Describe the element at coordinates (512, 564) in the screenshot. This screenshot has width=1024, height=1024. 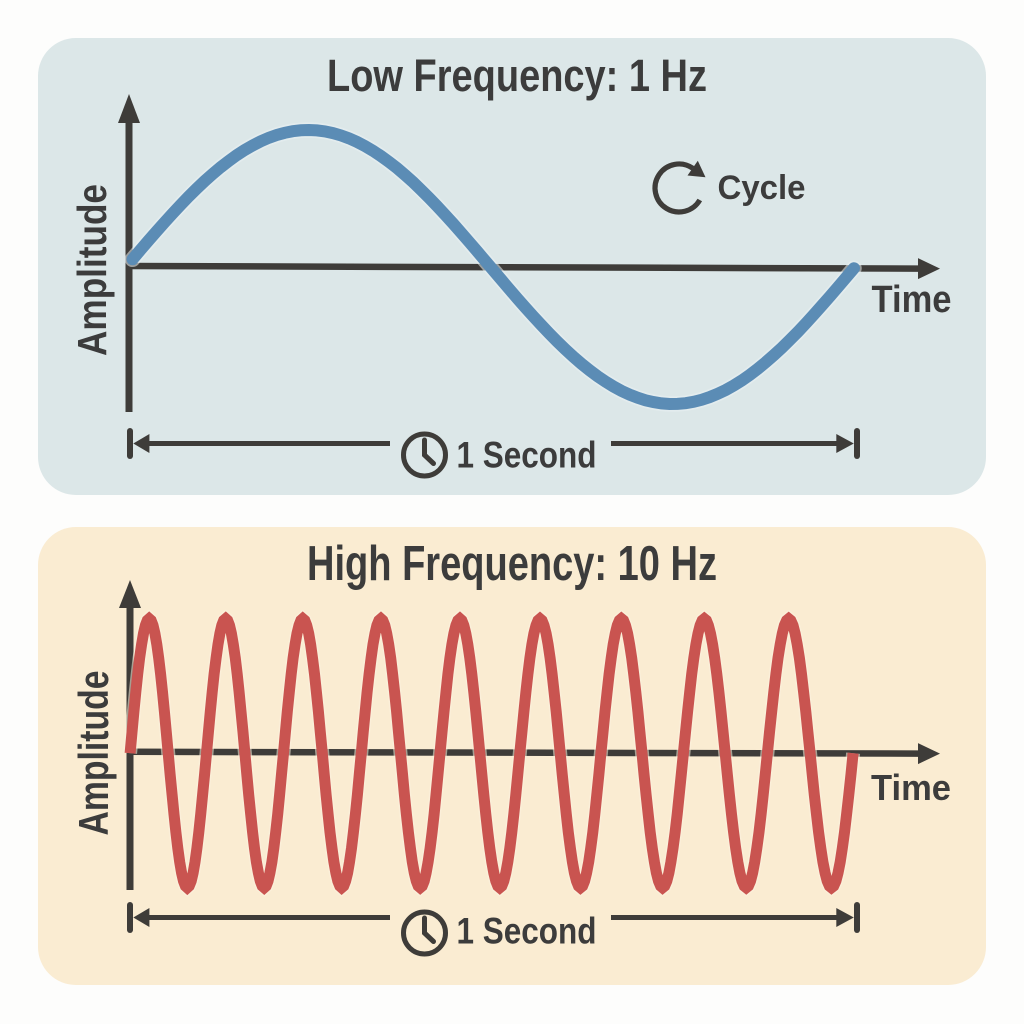
I see `svg-text: High Frequency: 10 Hz` at that location.